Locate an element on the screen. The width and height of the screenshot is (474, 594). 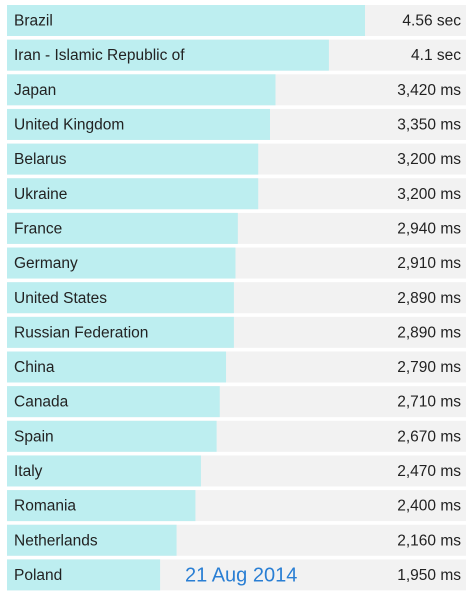
category-label: Canada is located at coordinates (41, 402).